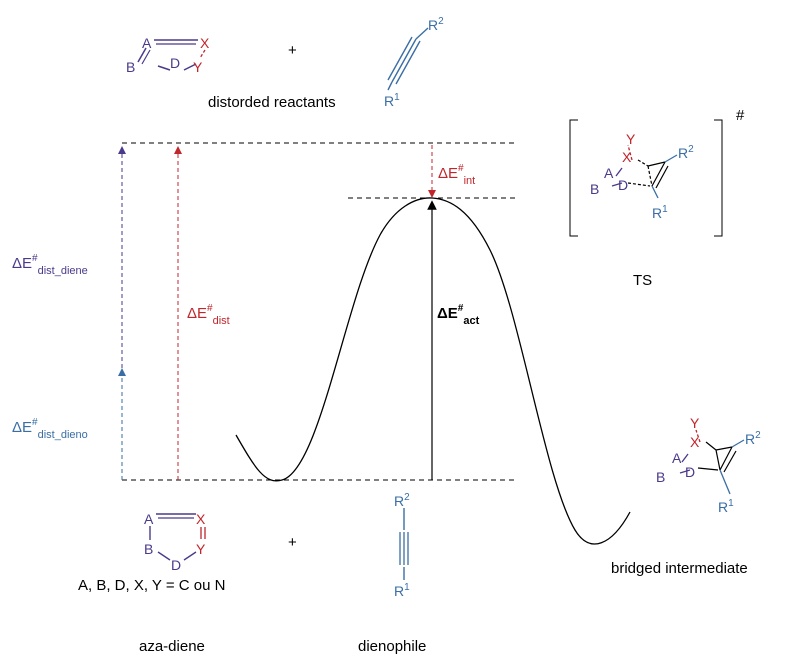 Image resolution: width=795 pixels, height=657 pixels. I want to click on aza-diene-atom-a: A, so click(149, 519).